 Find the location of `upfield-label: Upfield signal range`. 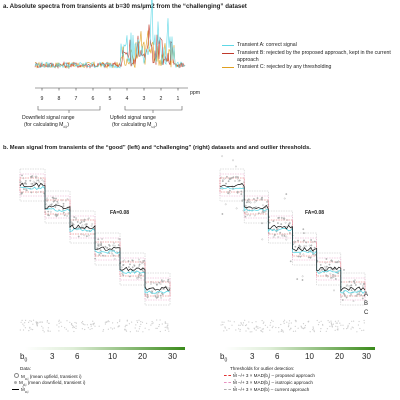

upfield-label: Upfield signal range is located at coordinates (133, 118).